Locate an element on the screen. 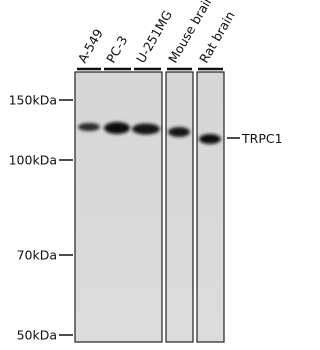 The image size is (320, 350). bands is located at coordinates (149, 133).